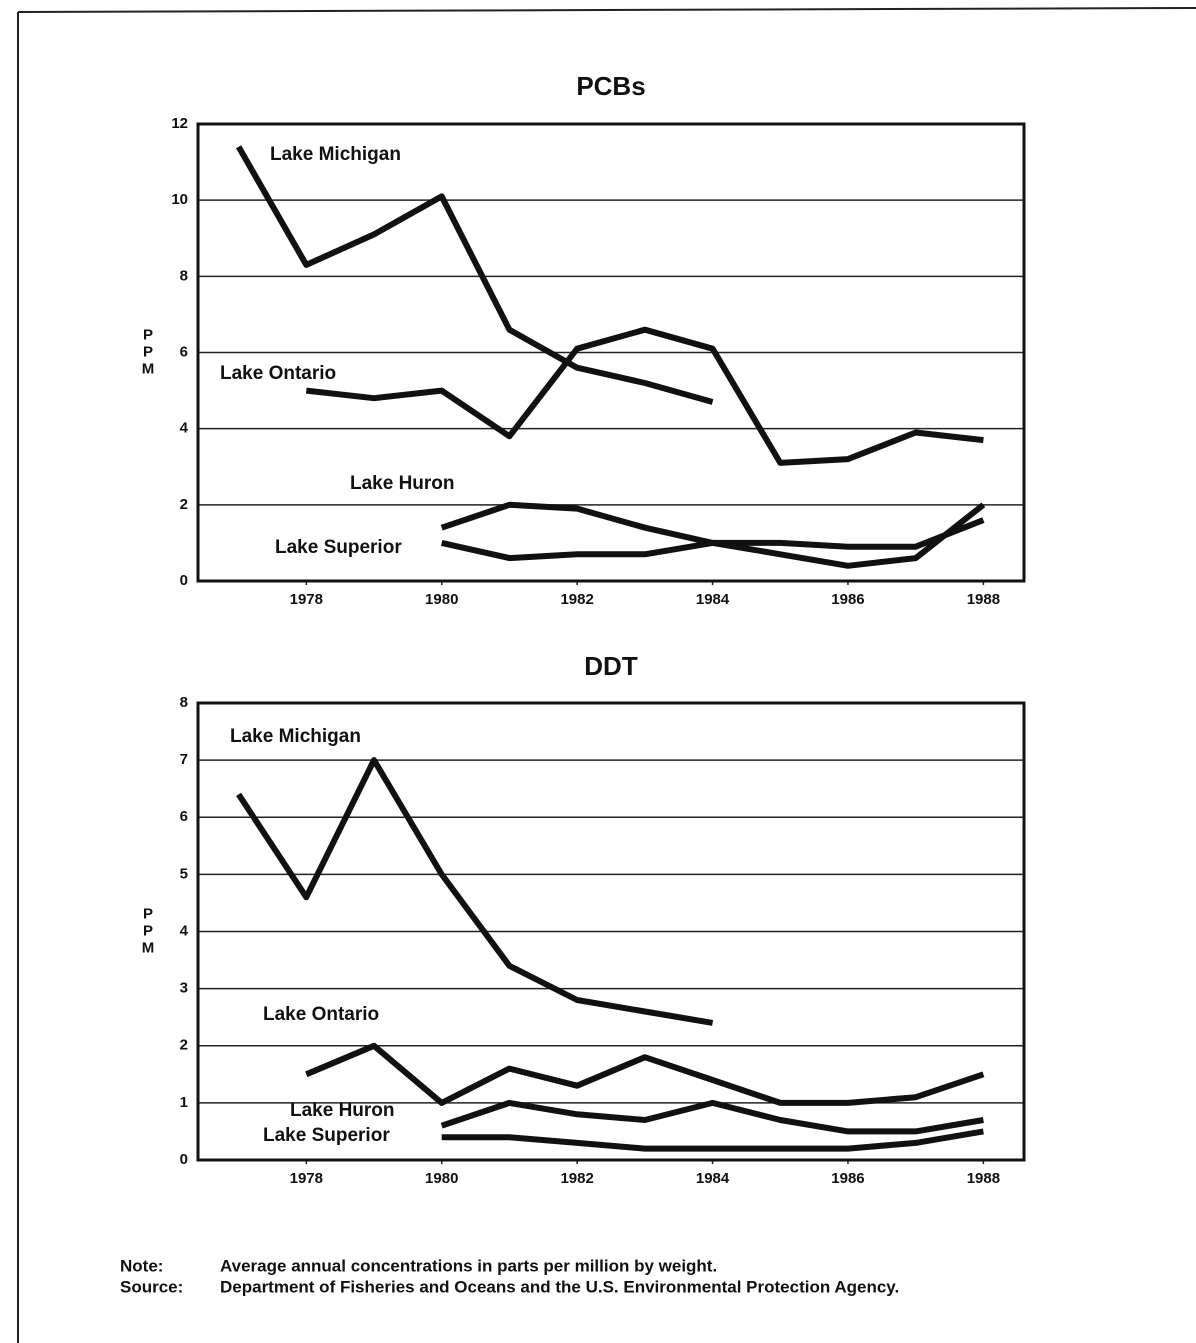 This screenshot has width=1196, height=1343. What do you see at coordinates (179, 199) in the screenshot?
I see `y-tick-label: 10` at bounding box center [179, 199].